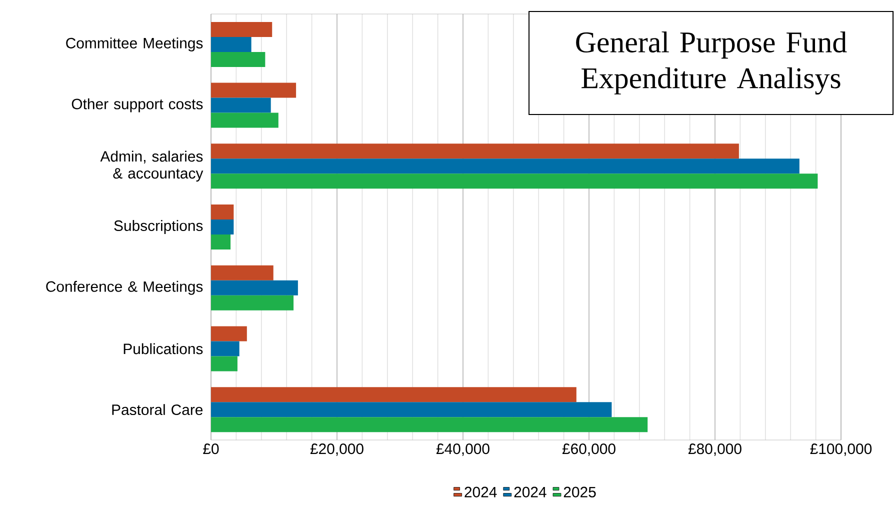 This screenshot has height=526, width=894. Describe the element at coordinates (152, 166) in the screenshot. I see `y-tick-label: Admin, salaries & accountacy` at that location.